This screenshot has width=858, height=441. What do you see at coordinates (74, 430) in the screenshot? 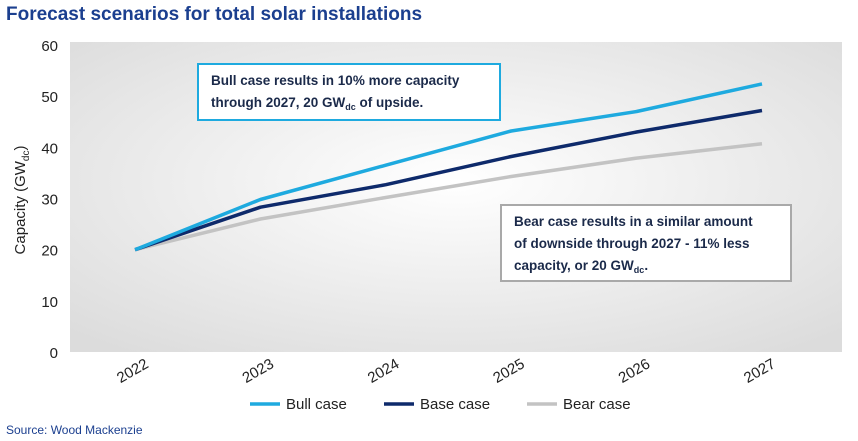
I see `source-note: Source: Wood Mackenzie` at bounding box center [74, 430].